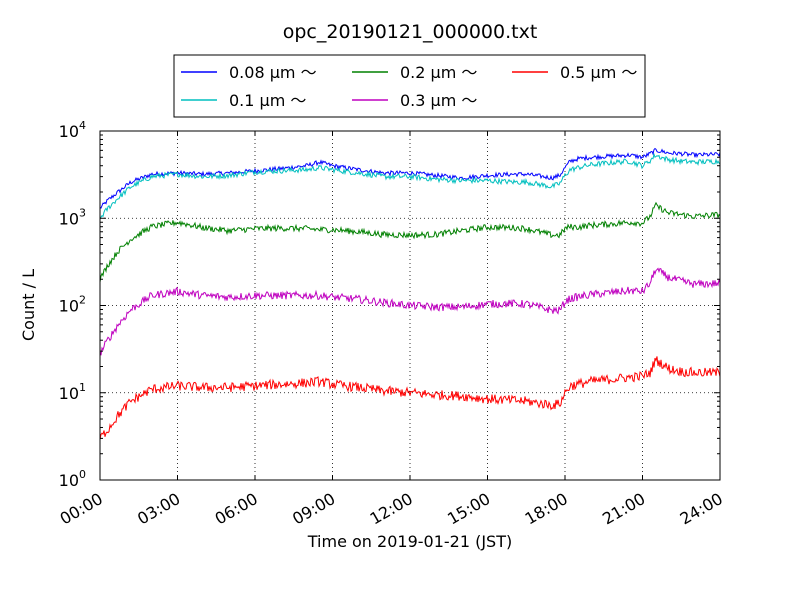  Describe the element at coordinates (468, 509) in the screenshot. I see `x-tick-label: 15:00` at that location.